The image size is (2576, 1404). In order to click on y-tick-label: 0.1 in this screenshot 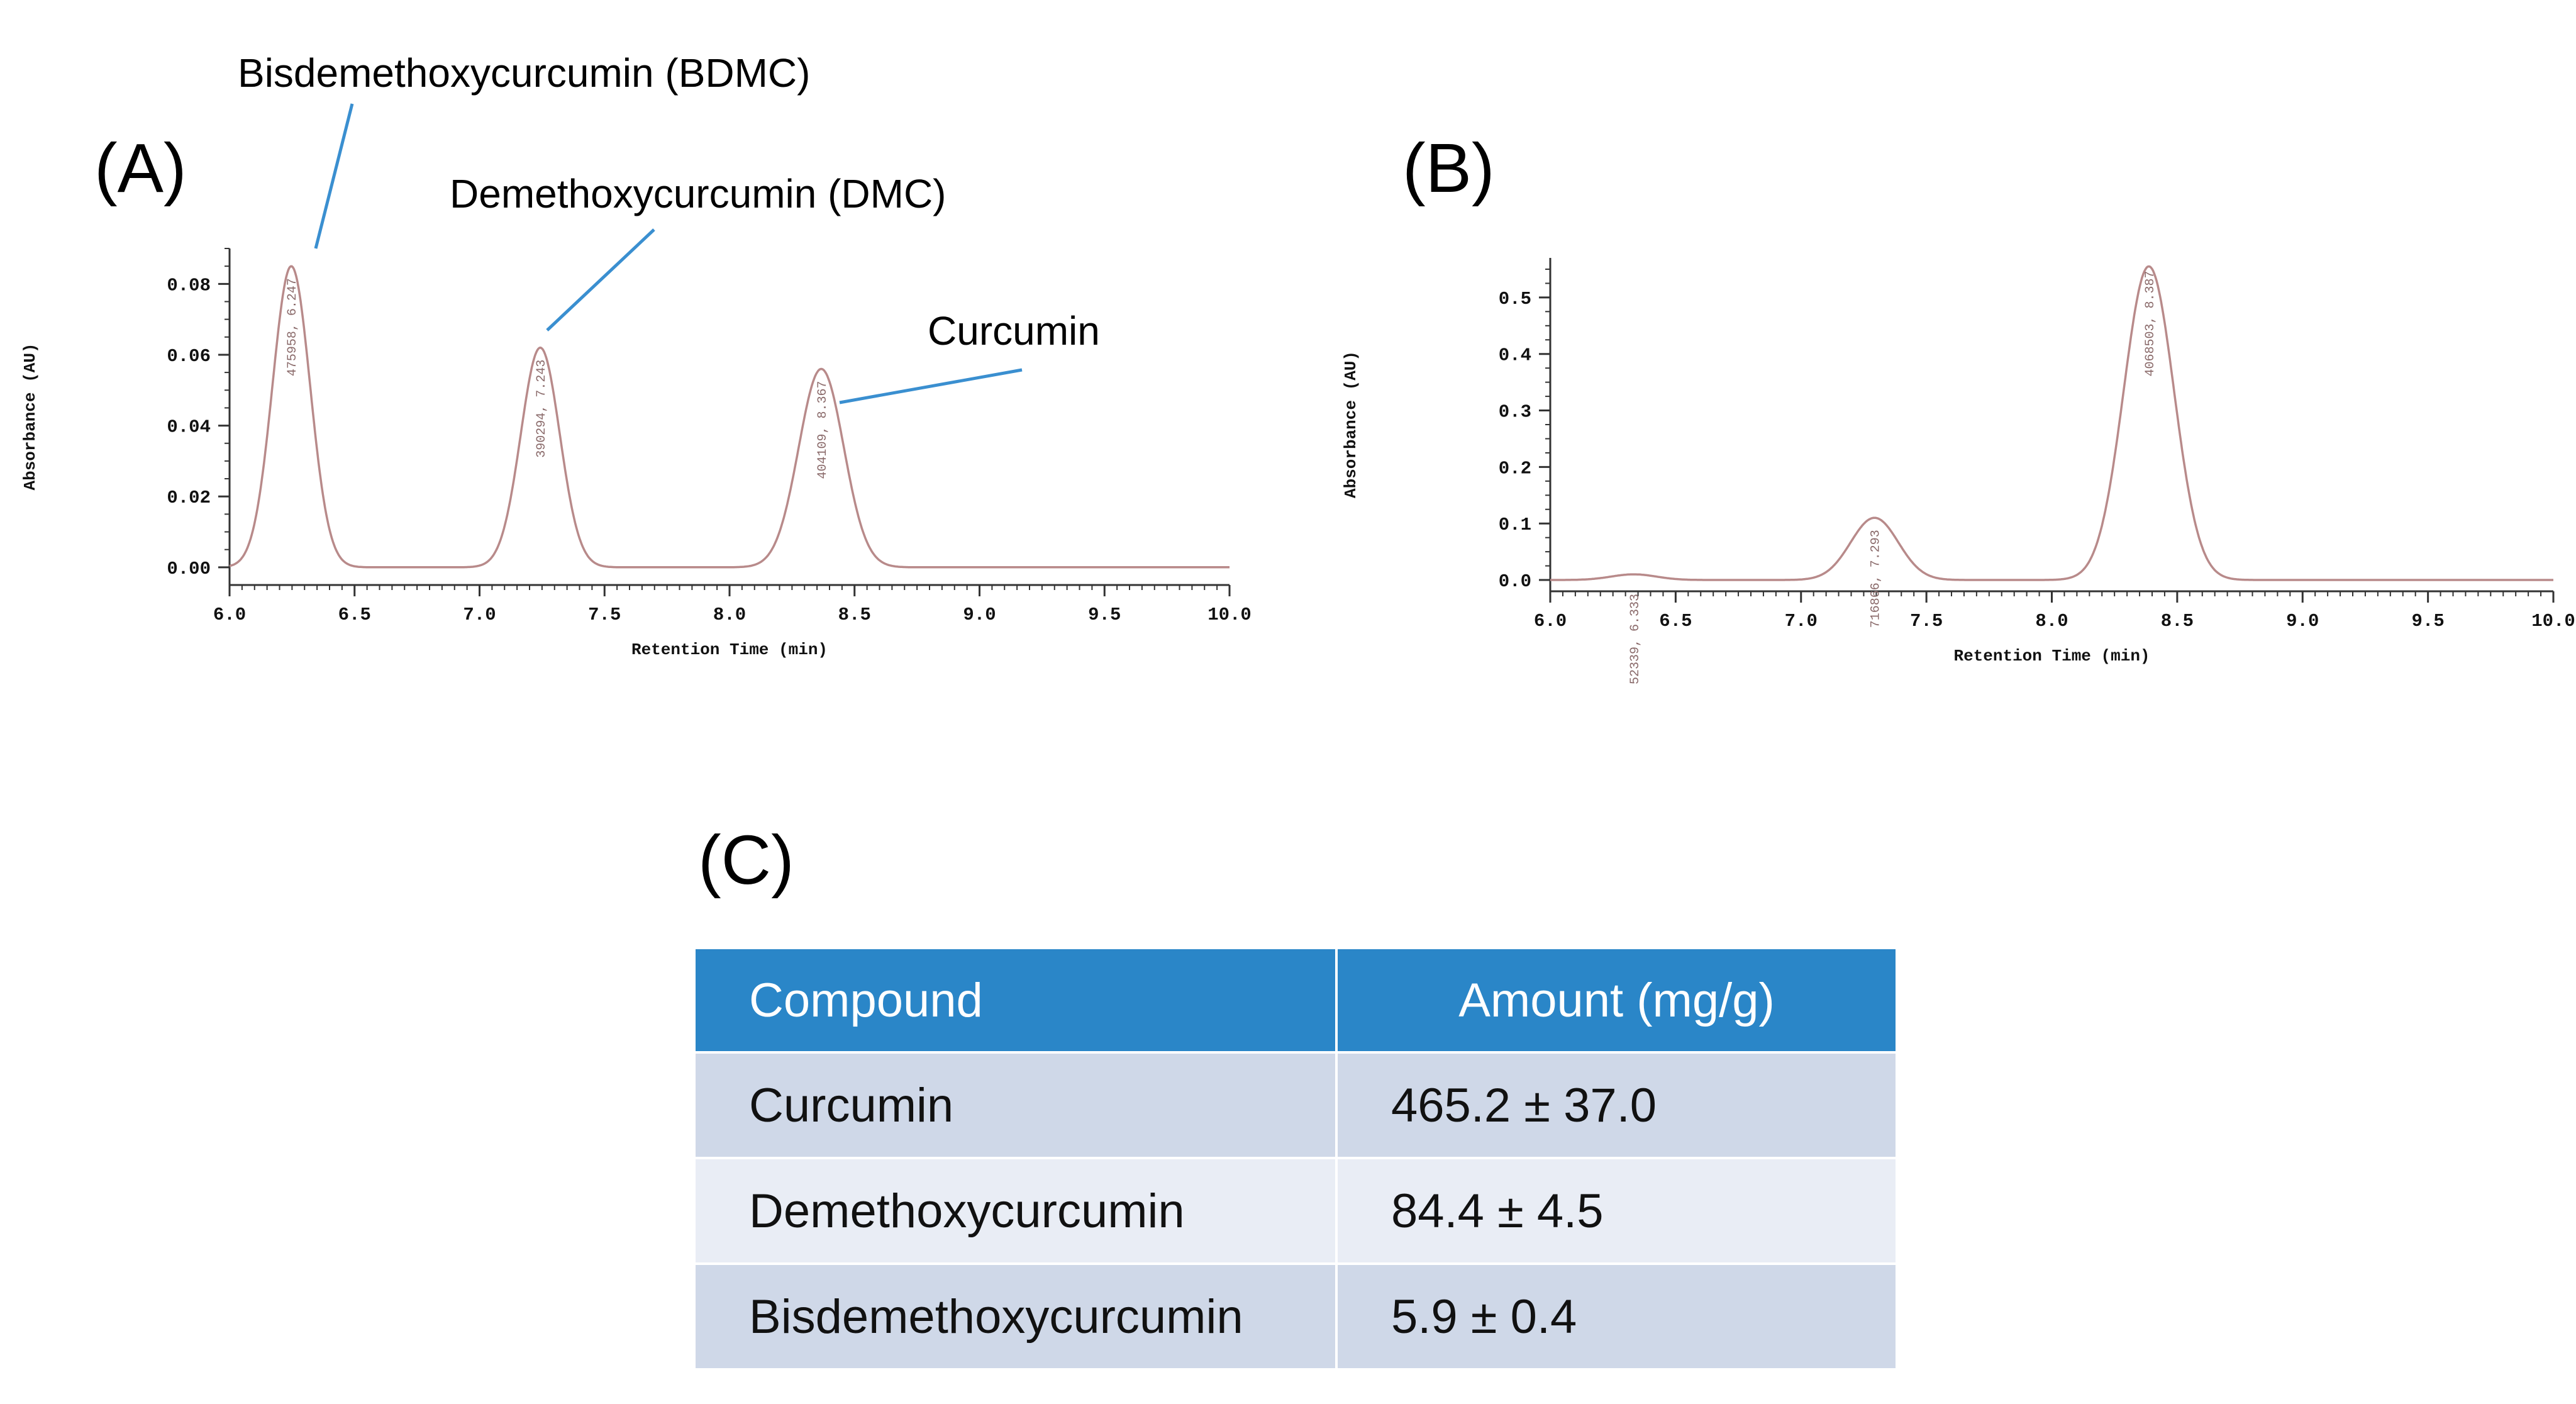, I will do `click(1515, 525)`.